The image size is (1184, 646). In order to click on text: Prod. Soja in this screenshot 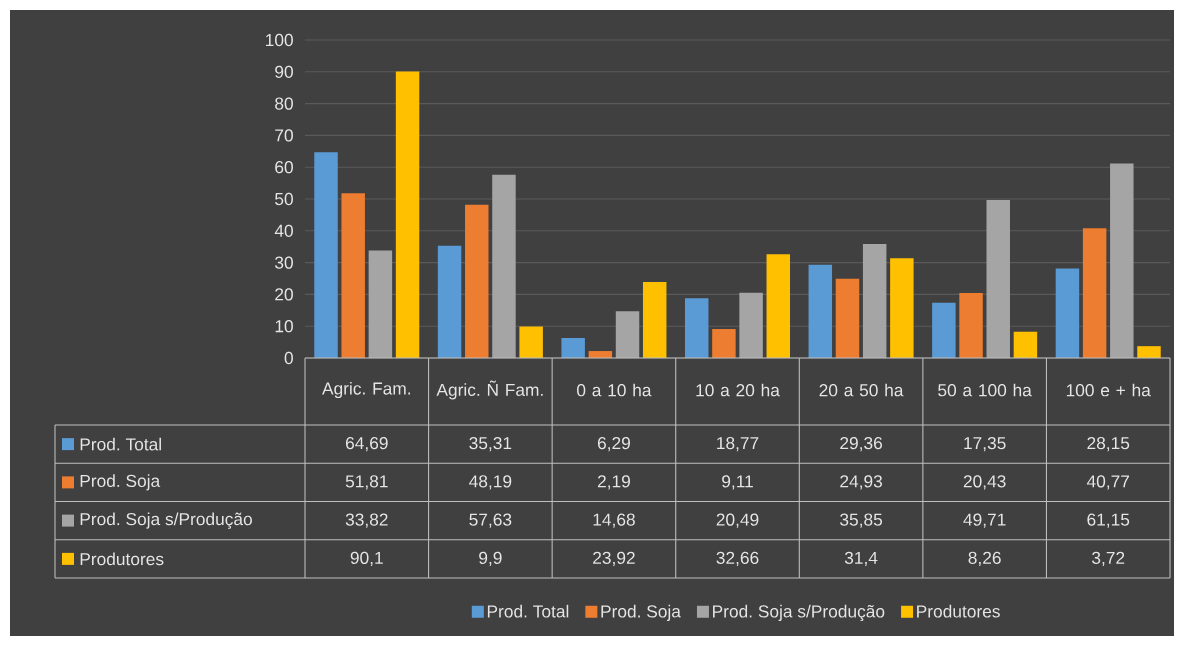, I will do `click(641, 612)`.